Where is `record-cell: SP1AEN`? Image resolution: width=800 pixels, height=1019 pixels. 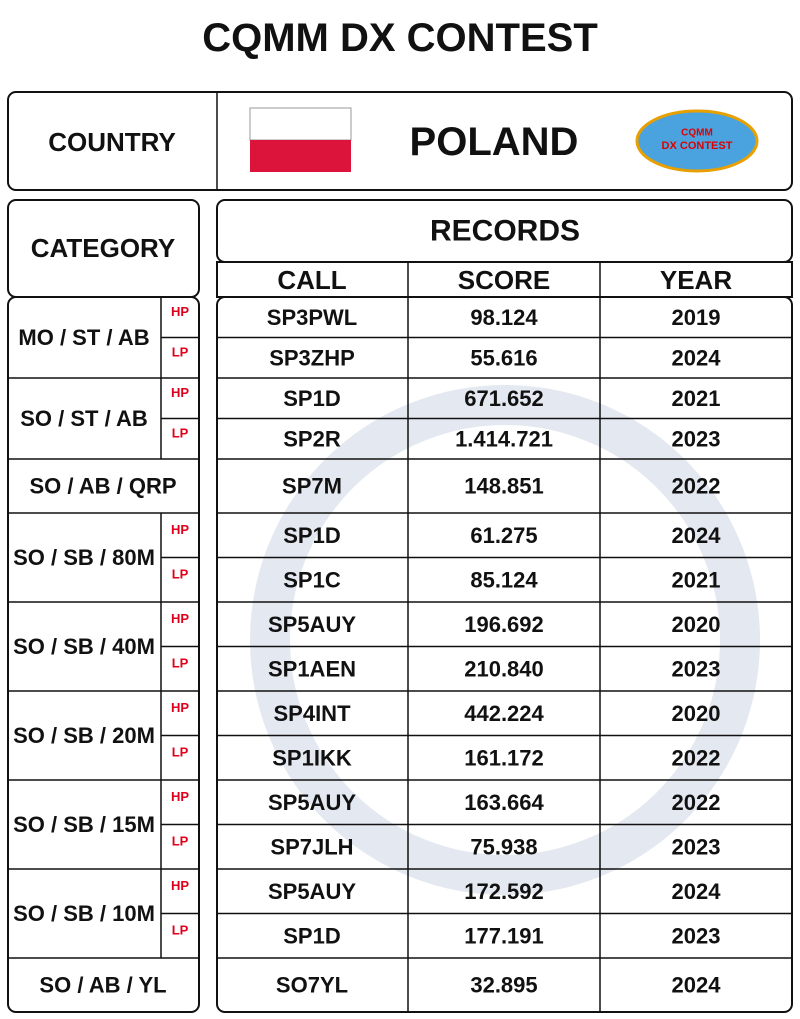 record-cell: SP1AEN is located at coordinates (312, 668).